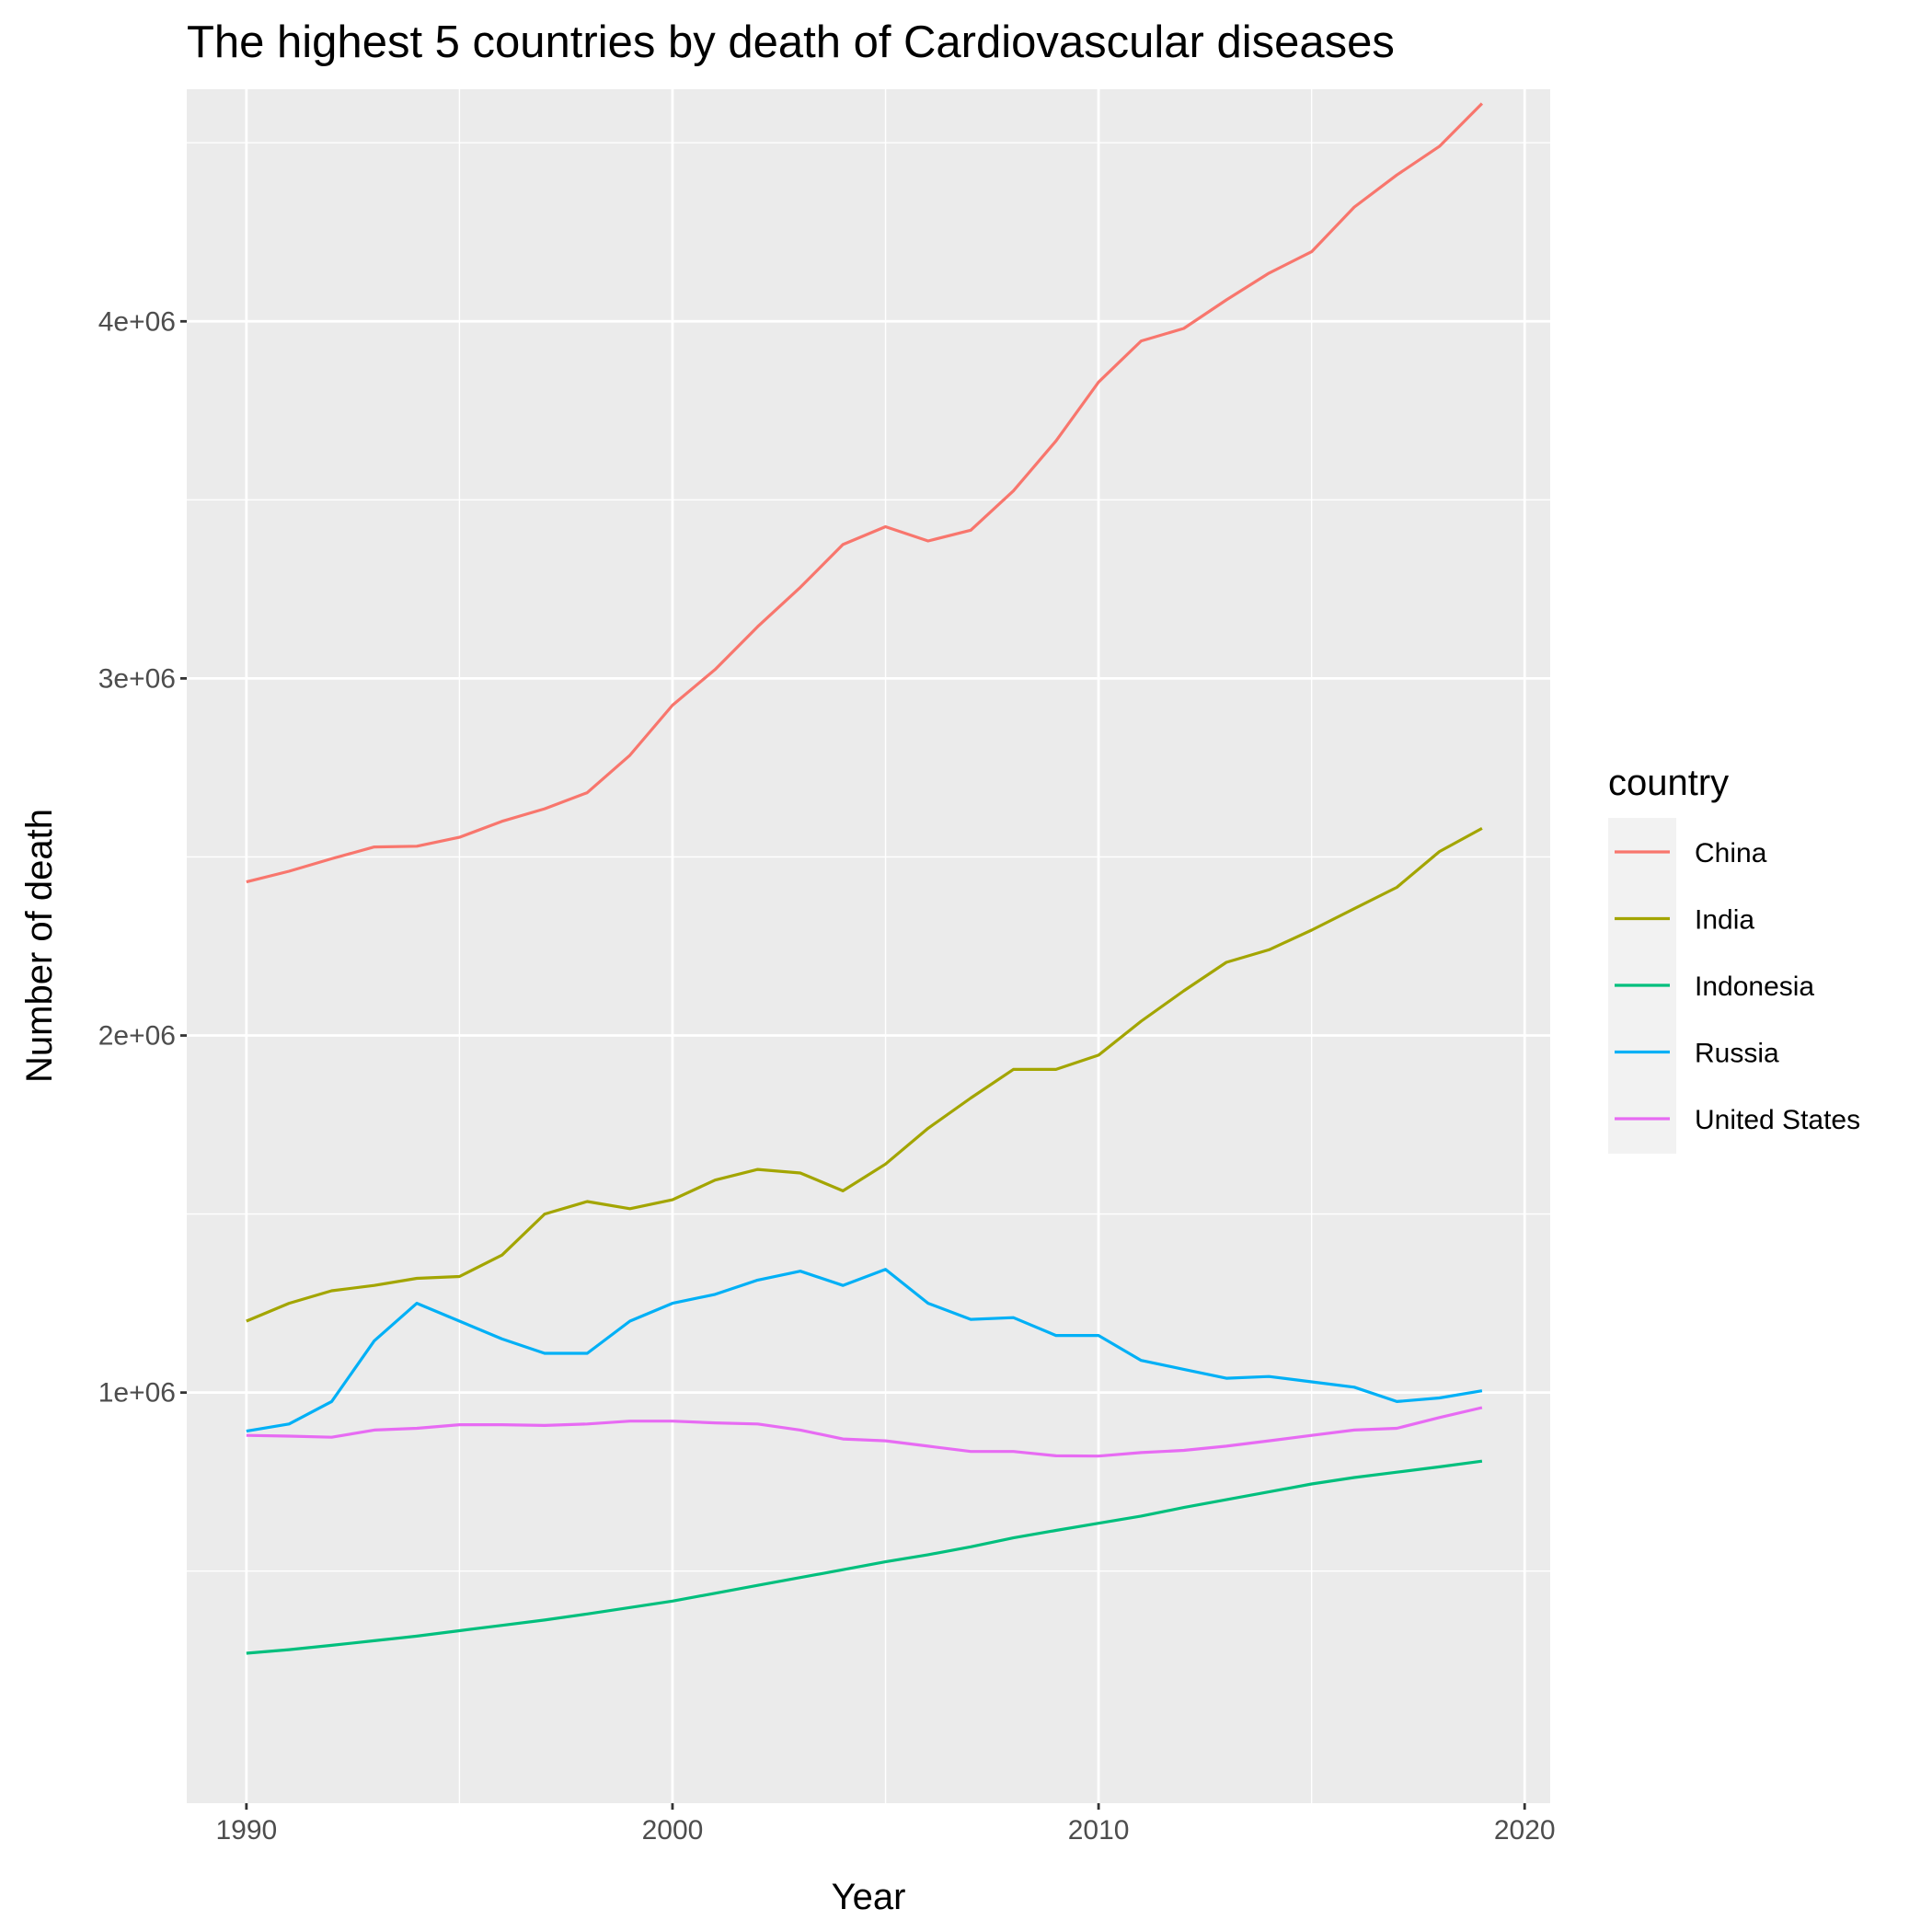 The image size is (1932, 1932). I want to click on y-tick-label: 1e+06, so click(137, 1393).